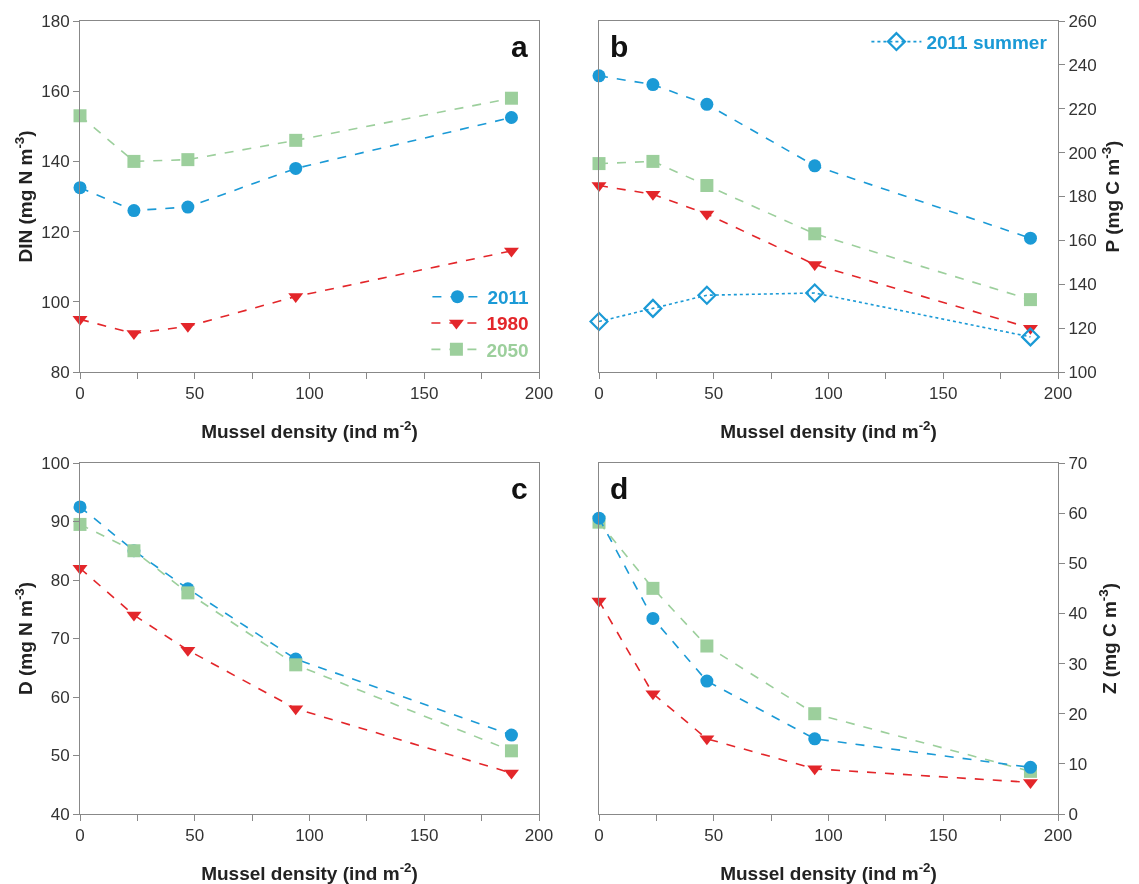 This screenshot has height=884, width=1139. What do you see at coordinates (1078, 564) in the screenshot?
I see `y2-tick-label: 50` at bounding box center [1078, 564].